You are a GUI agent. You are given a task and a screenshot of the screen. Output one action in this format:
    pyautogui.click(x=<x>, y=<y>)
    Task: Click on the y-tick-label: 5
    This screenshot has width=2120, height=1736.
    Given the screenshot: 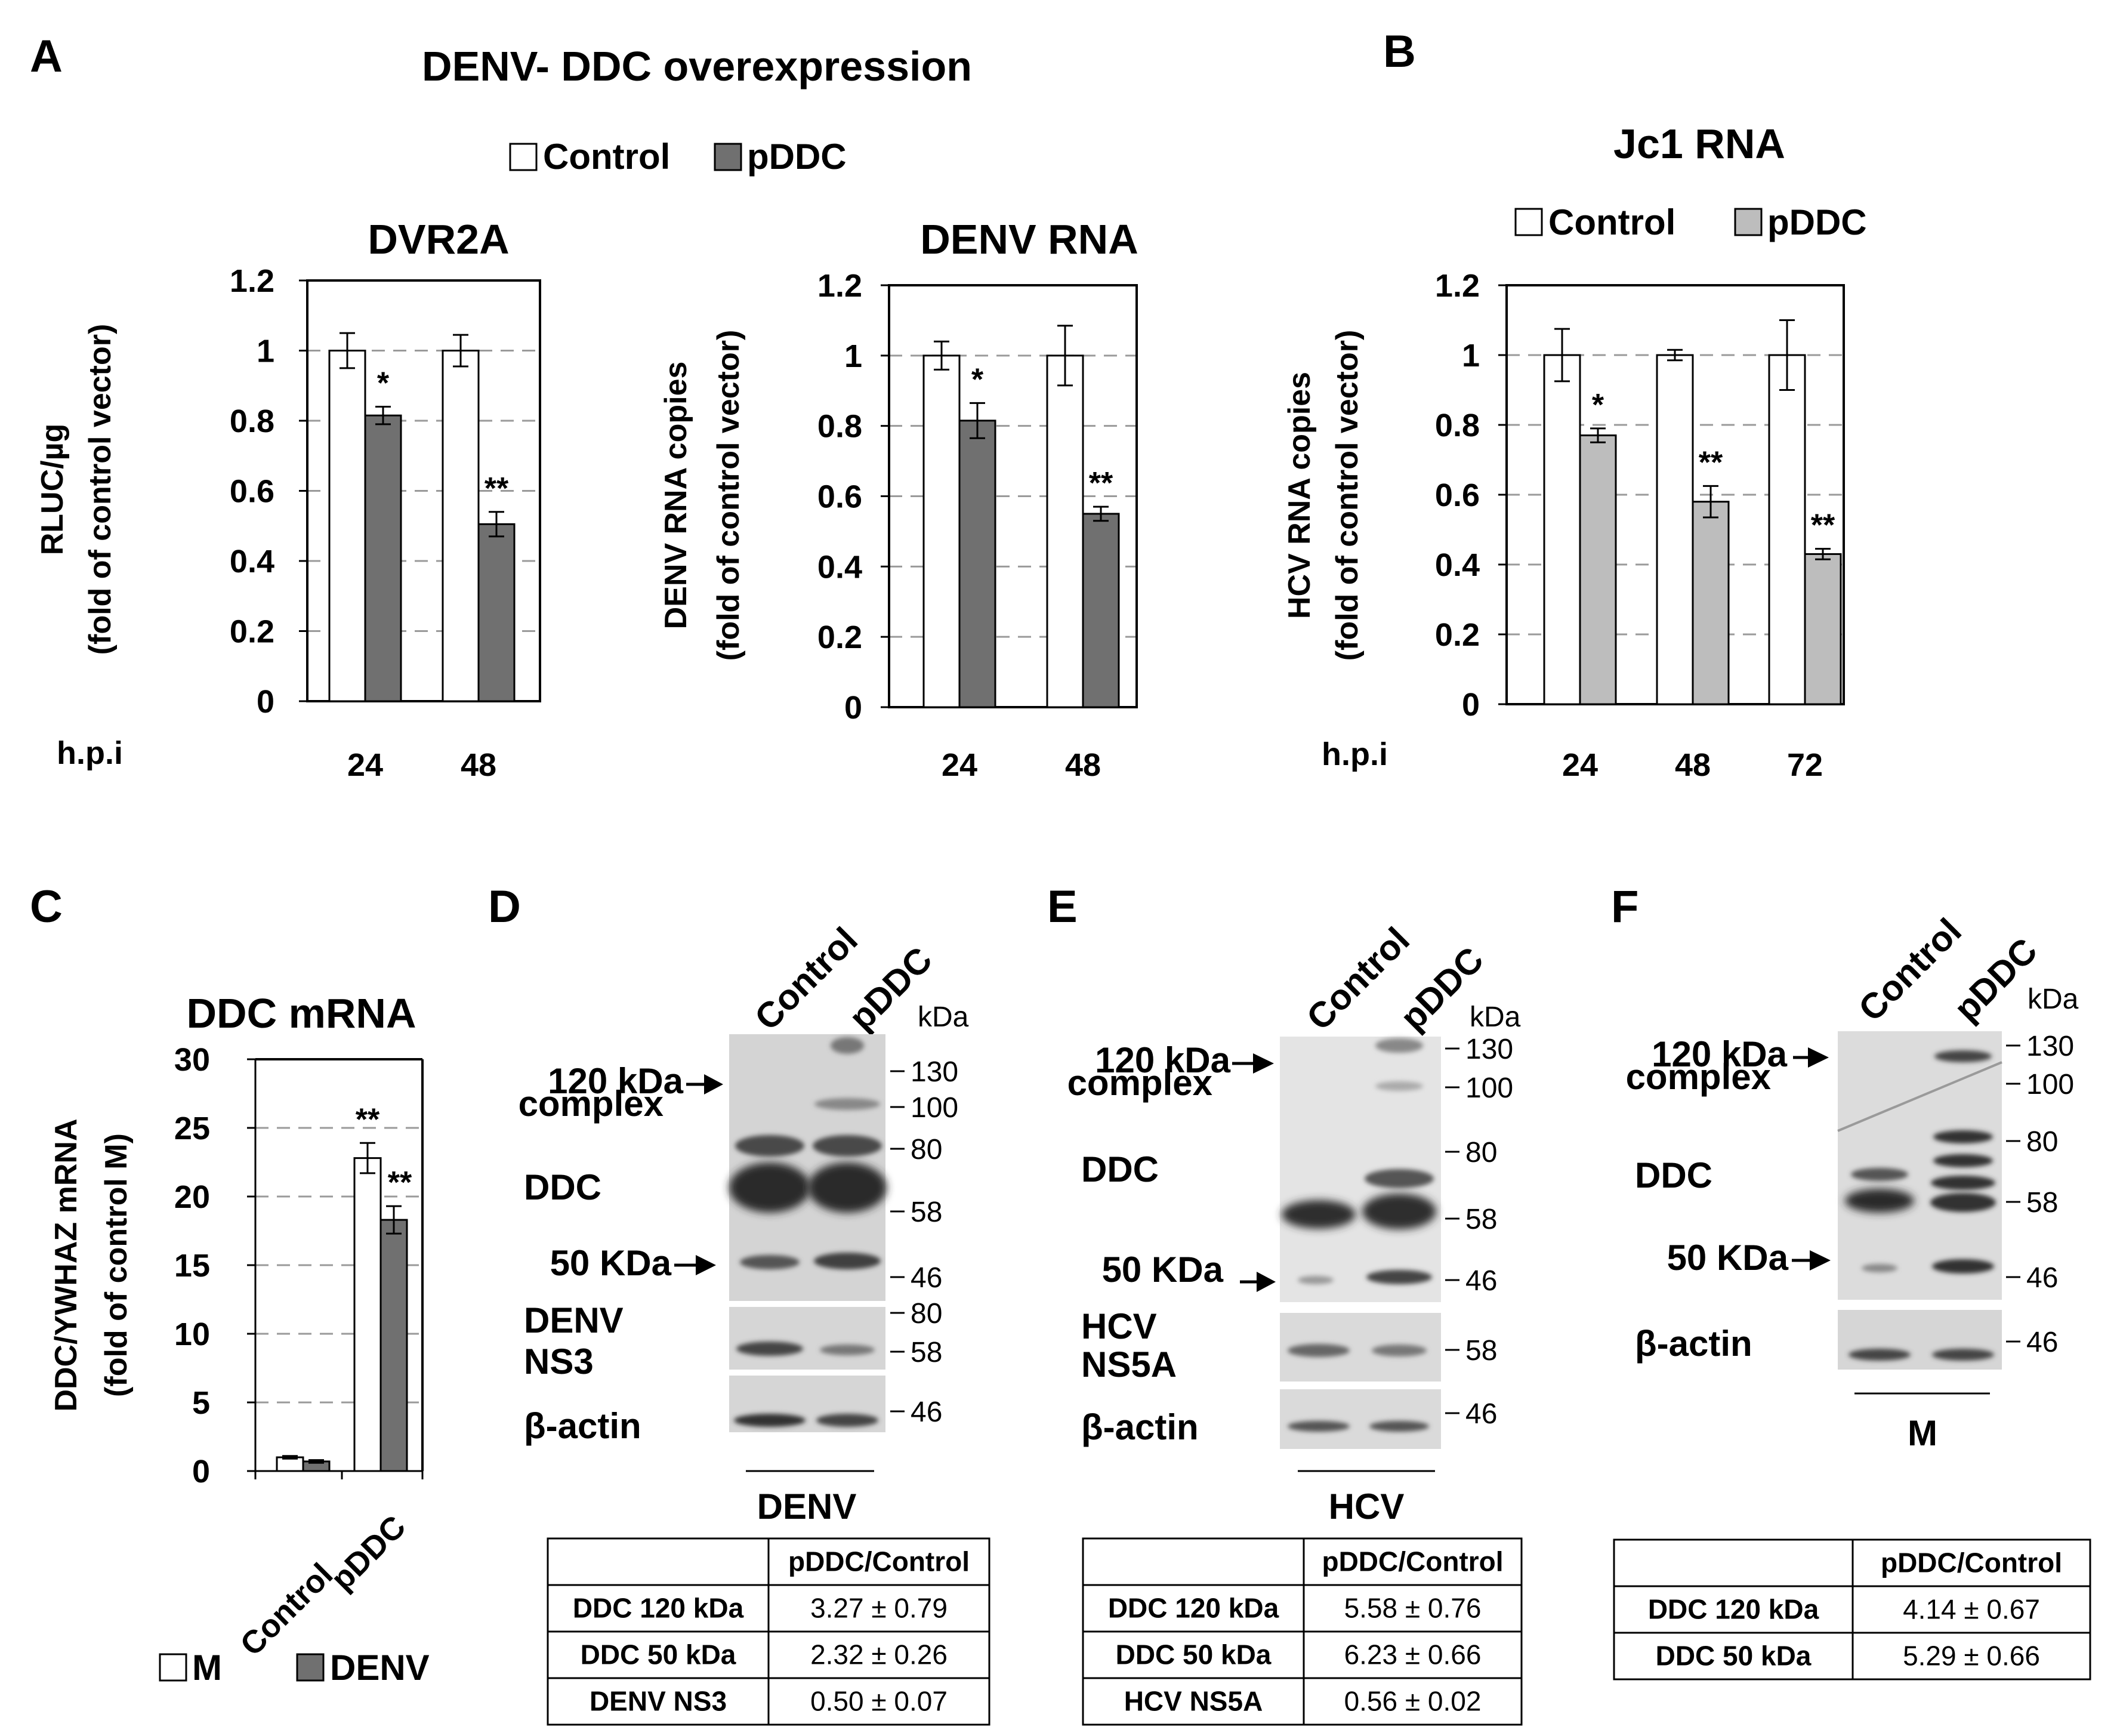 What is the action you would take?
    pyautogui.click(x=201, y=1403)
    